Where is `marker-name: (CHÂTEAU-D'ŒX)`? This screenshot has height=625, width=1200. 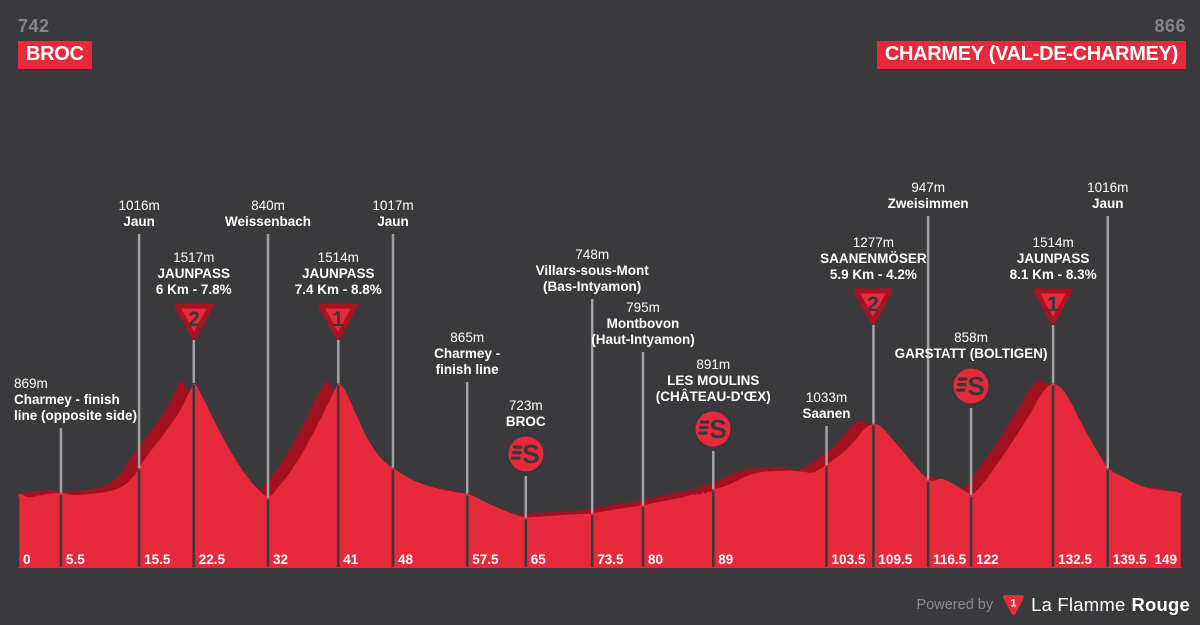 marker-name: (CHÂTEAU-D'ŒX) is located at coordinates (713, 396).